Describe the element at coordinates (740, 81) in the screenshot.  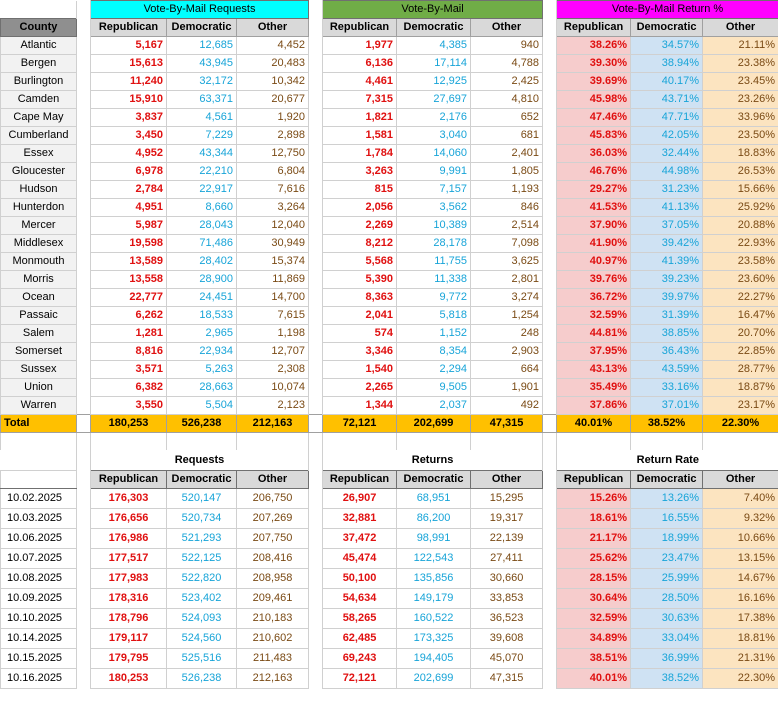
I see `ret-oth-cell: 23.45%` at that location.